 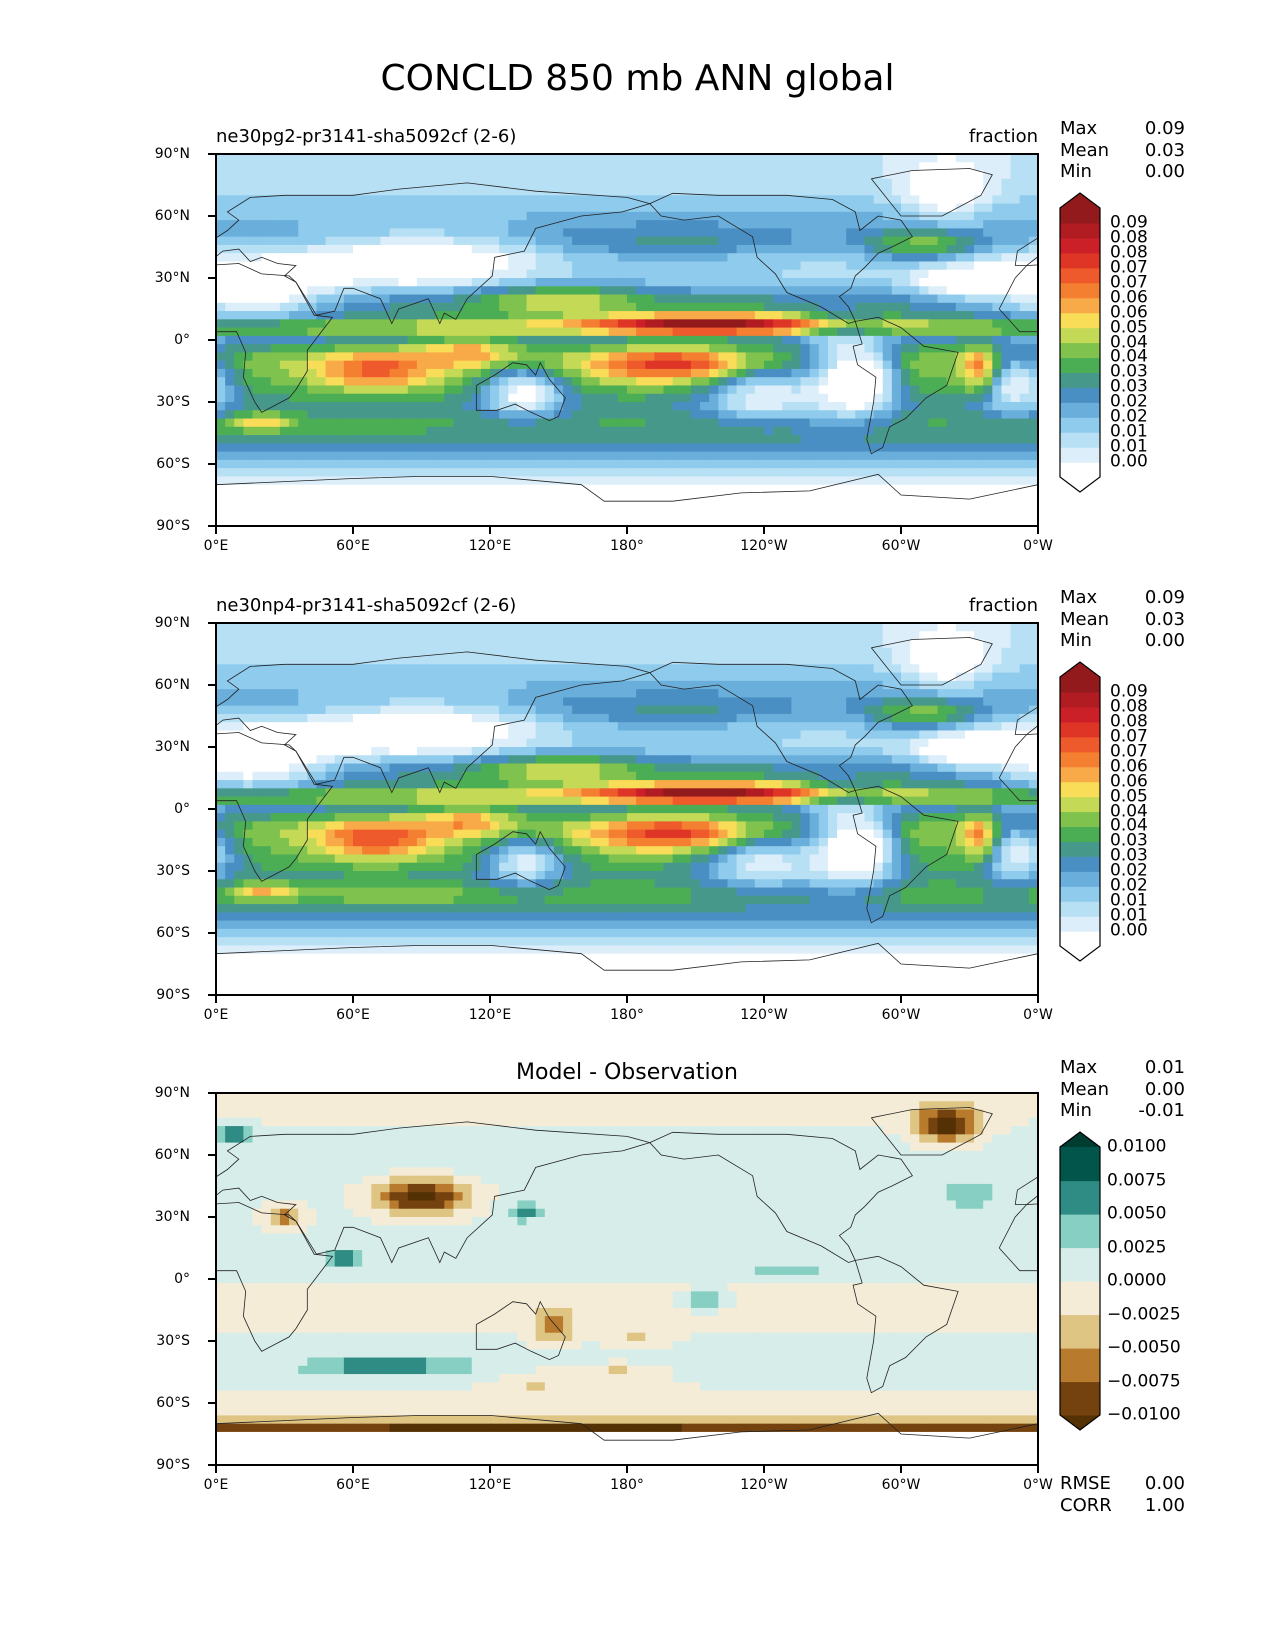 I want to click on colorbar-tick-label: 0.06, so click(x=1129, y=312).